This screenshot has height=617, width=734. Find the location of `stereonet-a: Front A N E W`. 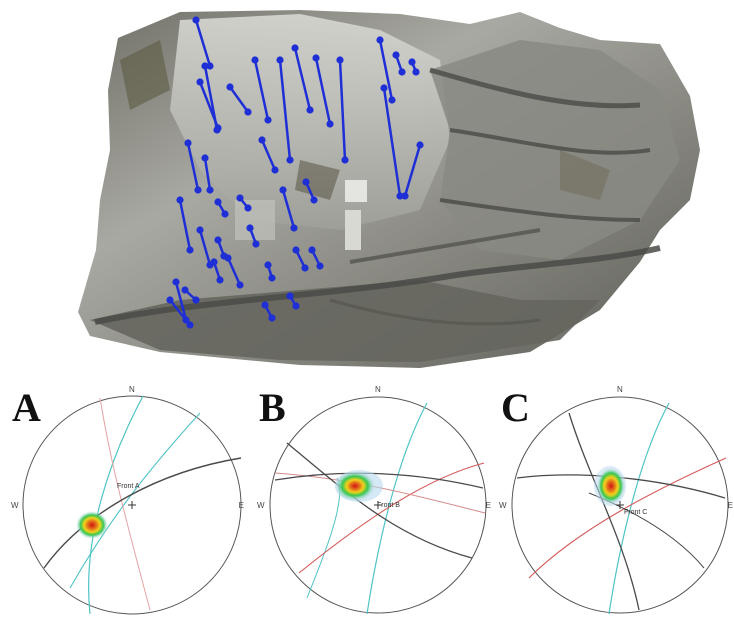

stereonet-a: Front A N E W is located at coordinates (127, 500).